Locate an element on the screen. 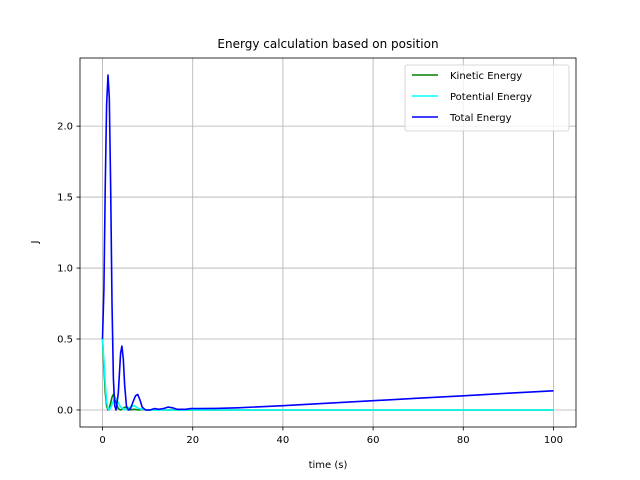 Image resolution: width=640 pixels, height=480 pixels. y-tick-label: 1.0 is located at coordinates (65, 269).